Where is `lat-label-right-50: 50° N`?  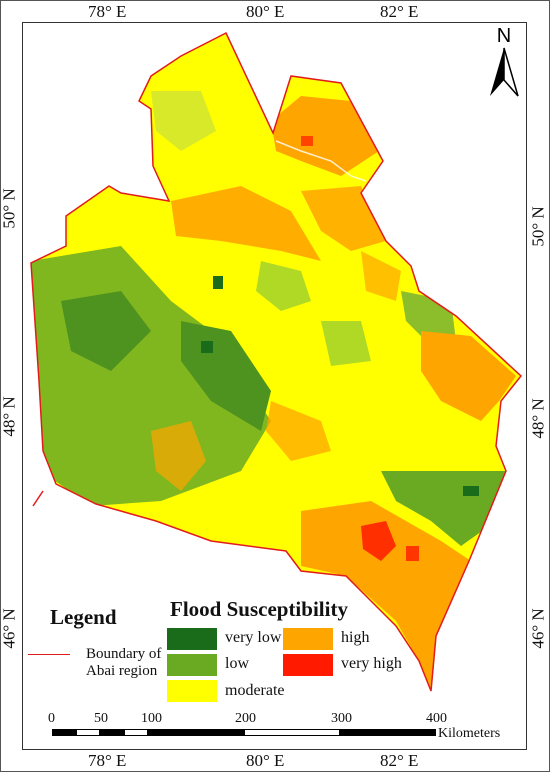
lat-label-right-50: 50° N is located at coordinates (538, 226).